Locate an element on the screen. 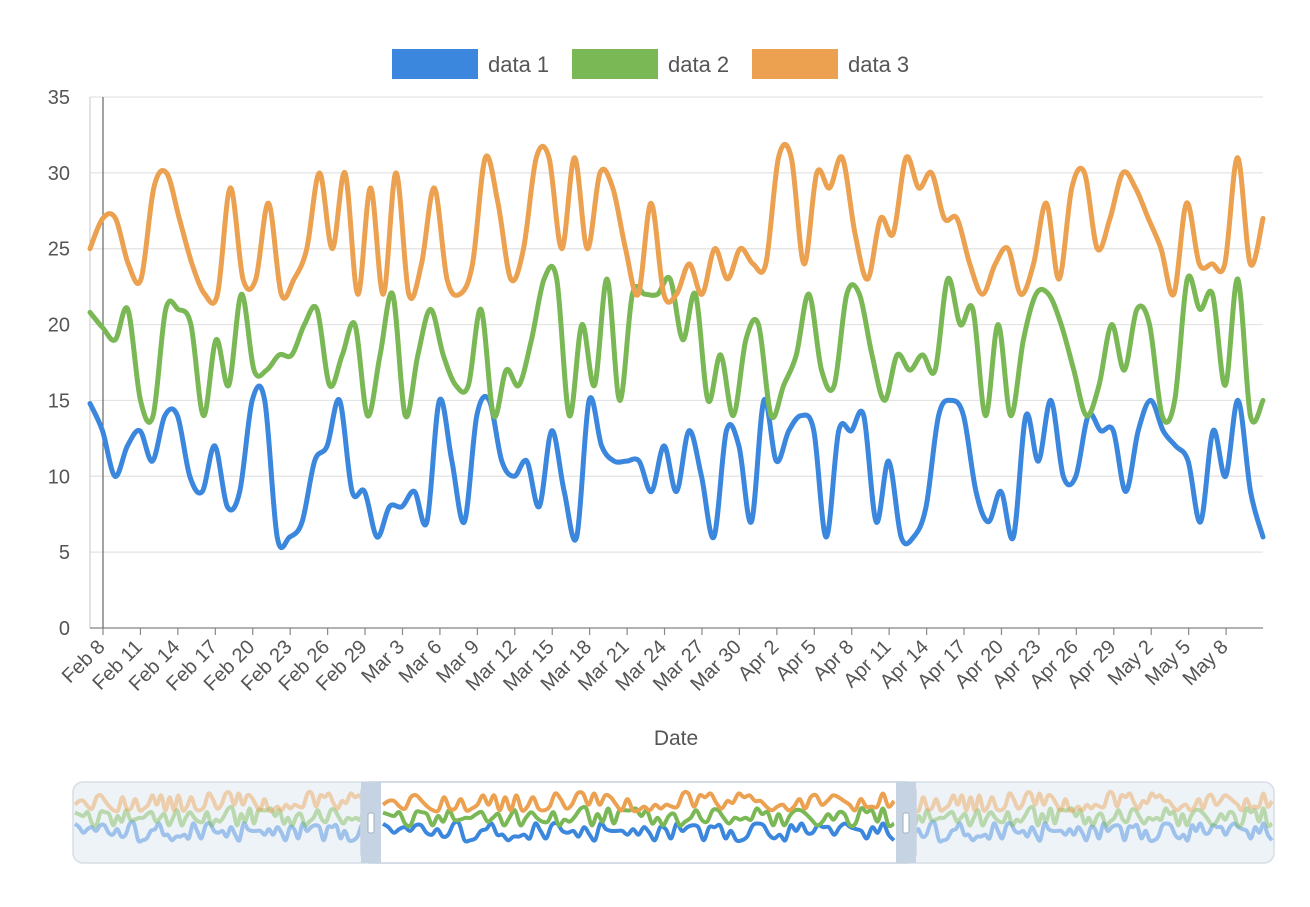  y-tick-label: 10 is located at coordinates (59, 477).